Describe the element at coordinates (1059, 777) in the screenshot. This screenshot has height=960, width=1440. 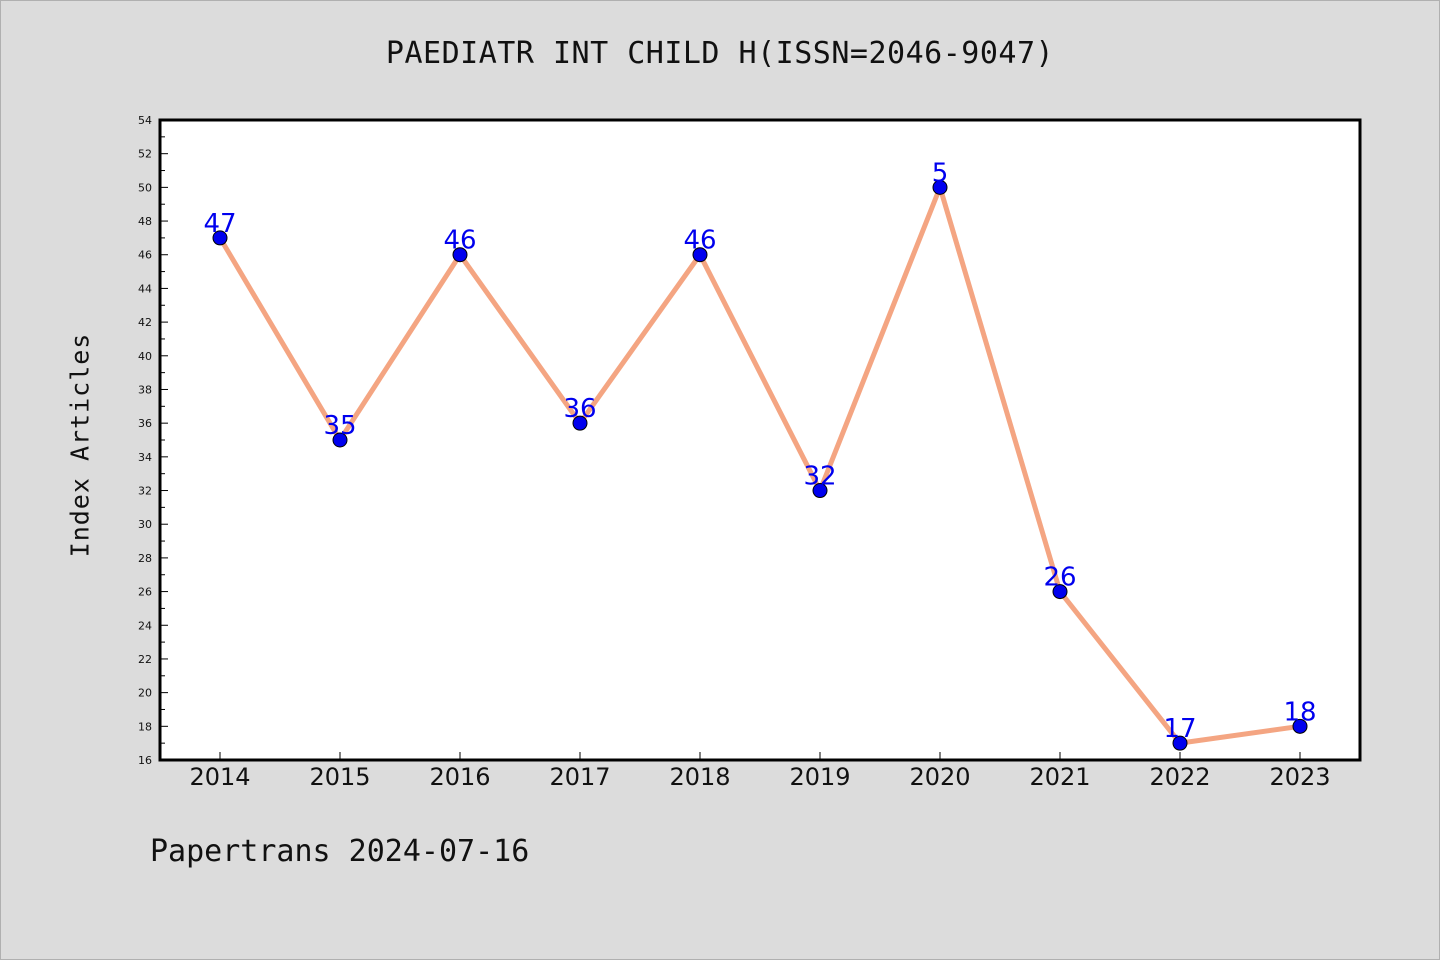
I see `x-tick-label: 2021` at that location.